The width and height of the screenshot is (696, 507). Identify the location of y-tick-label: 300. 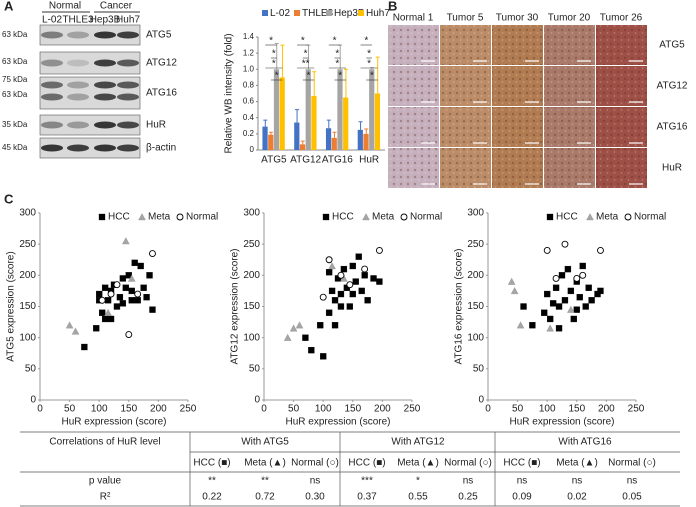
(475, 213).